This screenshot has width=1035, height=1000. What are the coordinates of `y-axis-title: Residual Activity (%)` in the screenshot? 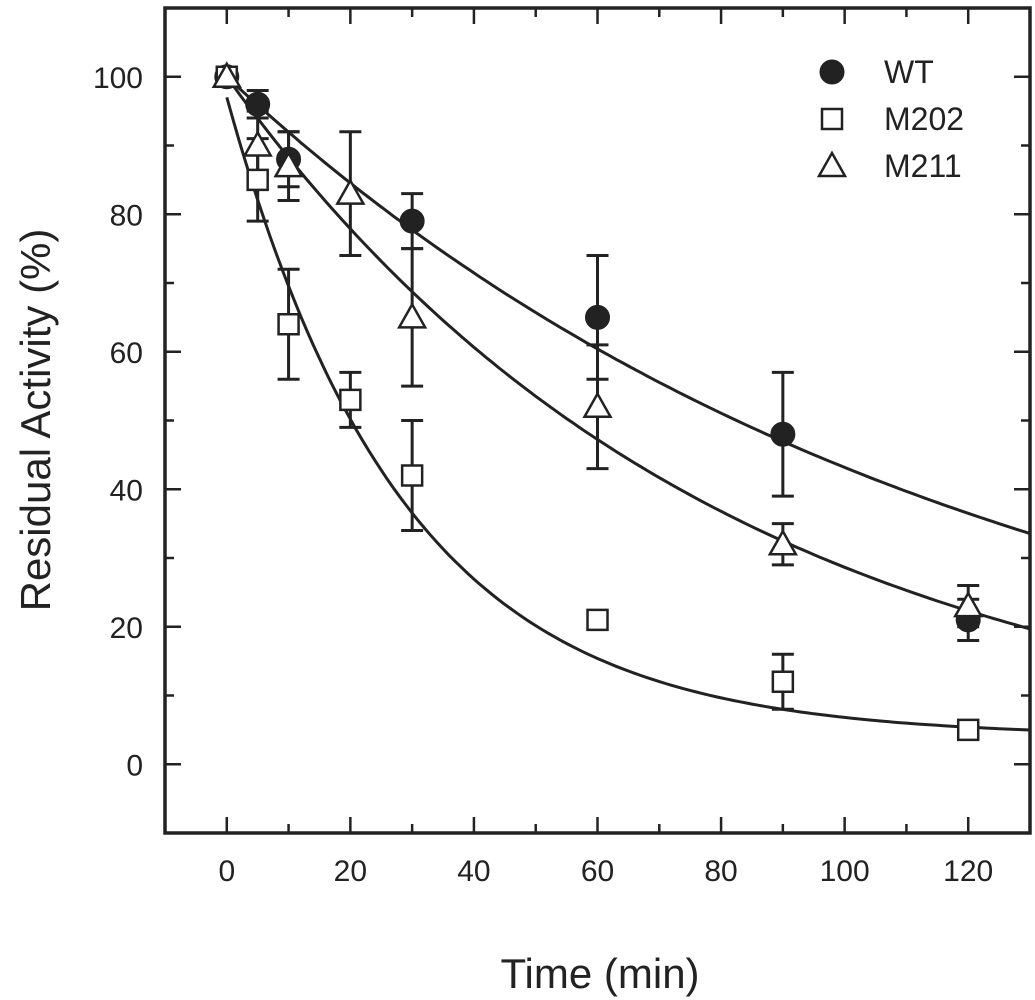 It's located at (35, 420).